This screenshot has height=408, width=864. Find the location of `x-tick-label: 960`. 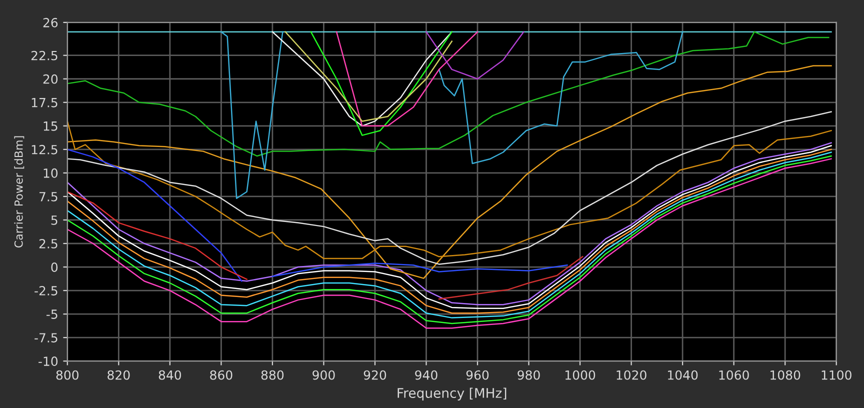

x-tick-label: 960 is located at coordinates (477, 375).